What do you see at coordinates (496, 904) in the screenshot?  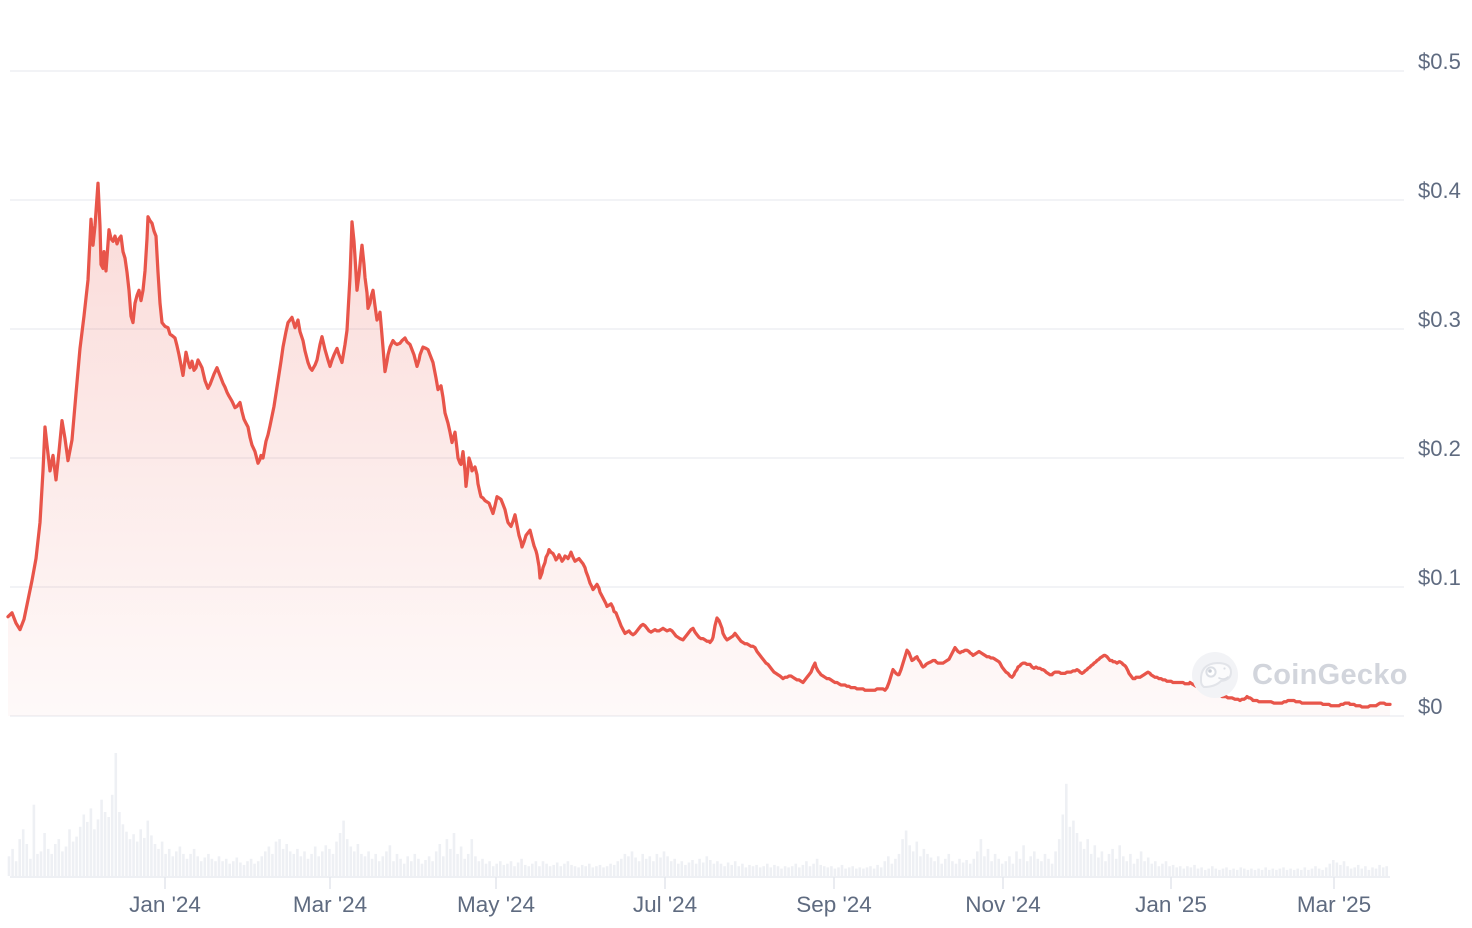 I see `x-axis-label: May '24` at bounding box center [496, 904].